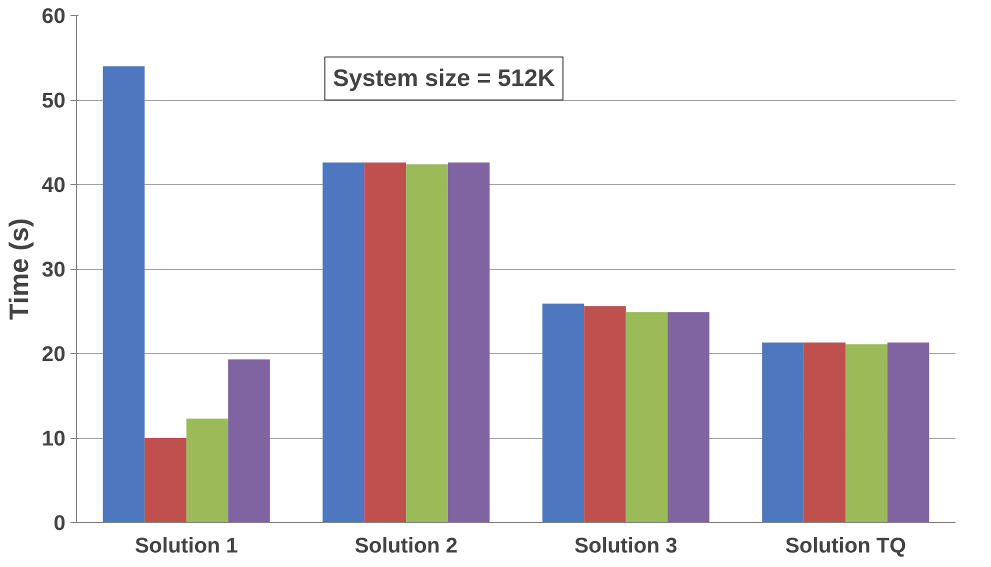 The height and width of the screenshot is (567, 991). Describe the element at coordinates (54, 438) in the screenshot. I see `y-tick-label: 10` at that location.